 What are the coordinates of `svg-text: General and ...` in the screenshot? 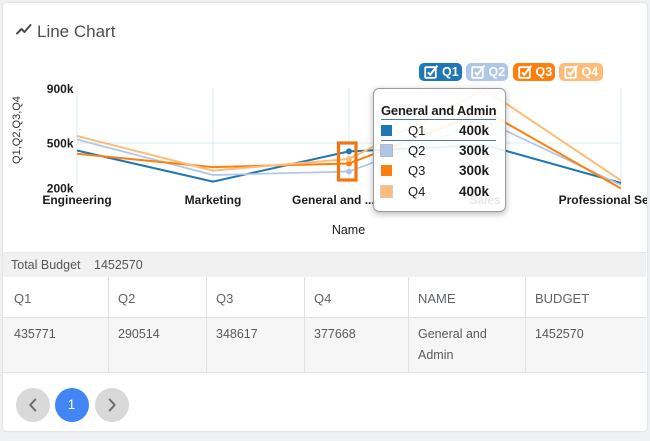 It's located at (333, 200).